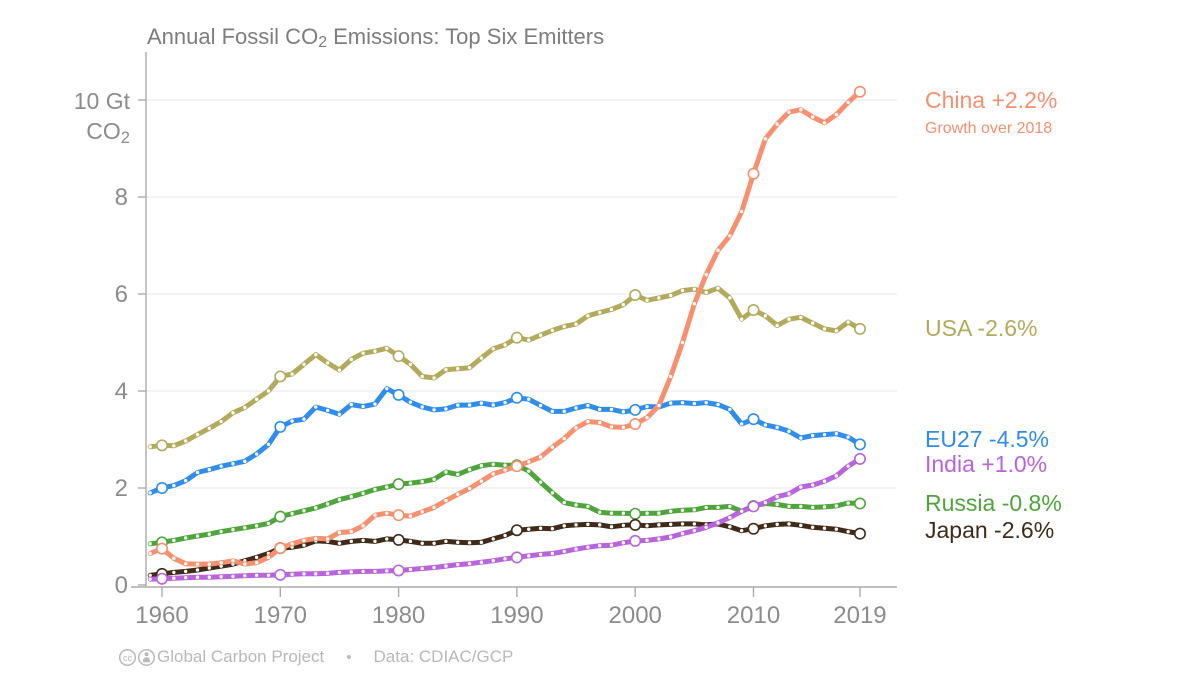 The width and height of the screenshot is (1200, 675). What do you see at coordinates (588, 316) in the screenshot?
I see `year-dot-usa-1996` at bounding box center [588, 316].